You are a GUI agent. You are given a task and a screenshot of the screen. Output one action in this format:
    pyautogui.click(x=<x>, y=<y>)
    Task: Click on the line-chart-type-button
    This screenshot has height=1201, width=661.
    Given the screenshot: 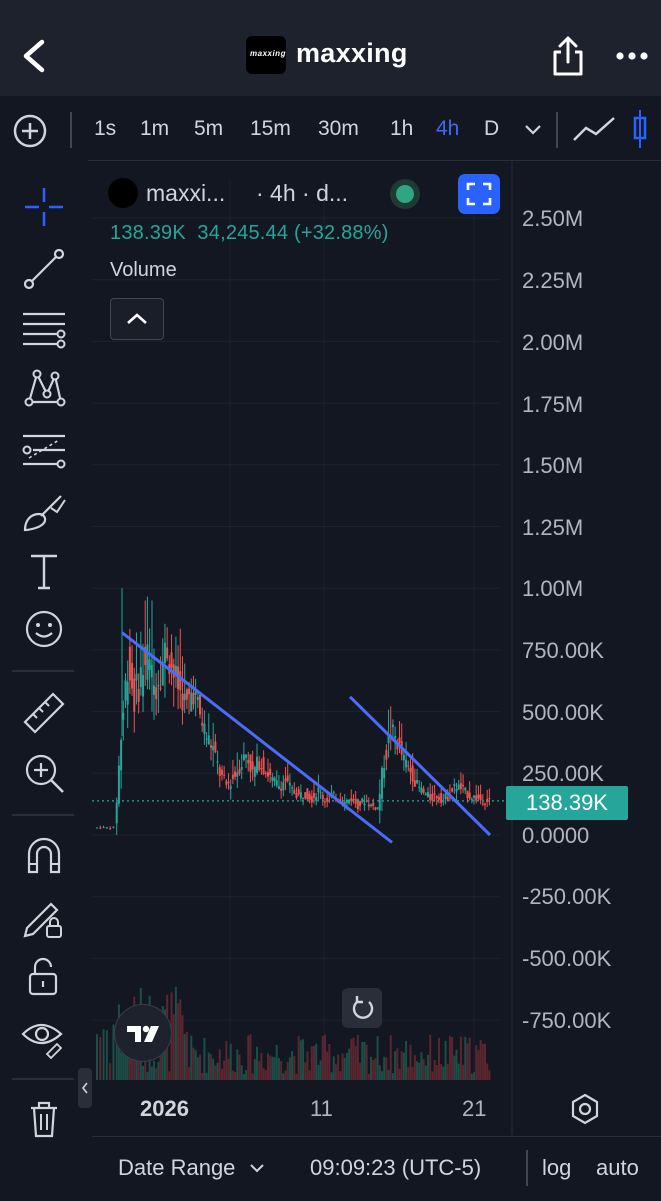 What is the action you would take?
    pyautogui.click(x=594, y=131)
    